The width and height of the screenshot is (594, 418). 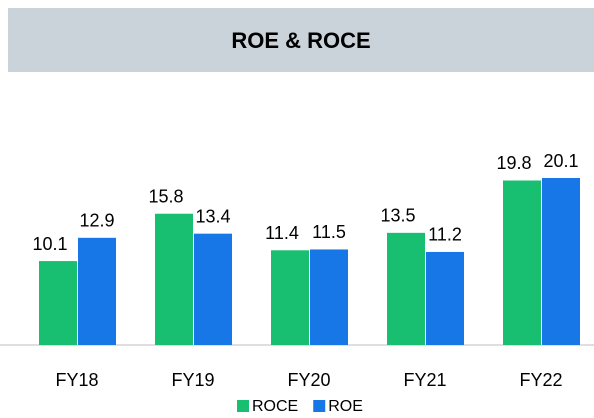 I want to click on x-tick-label: FY21, so click(x=424, y=380).